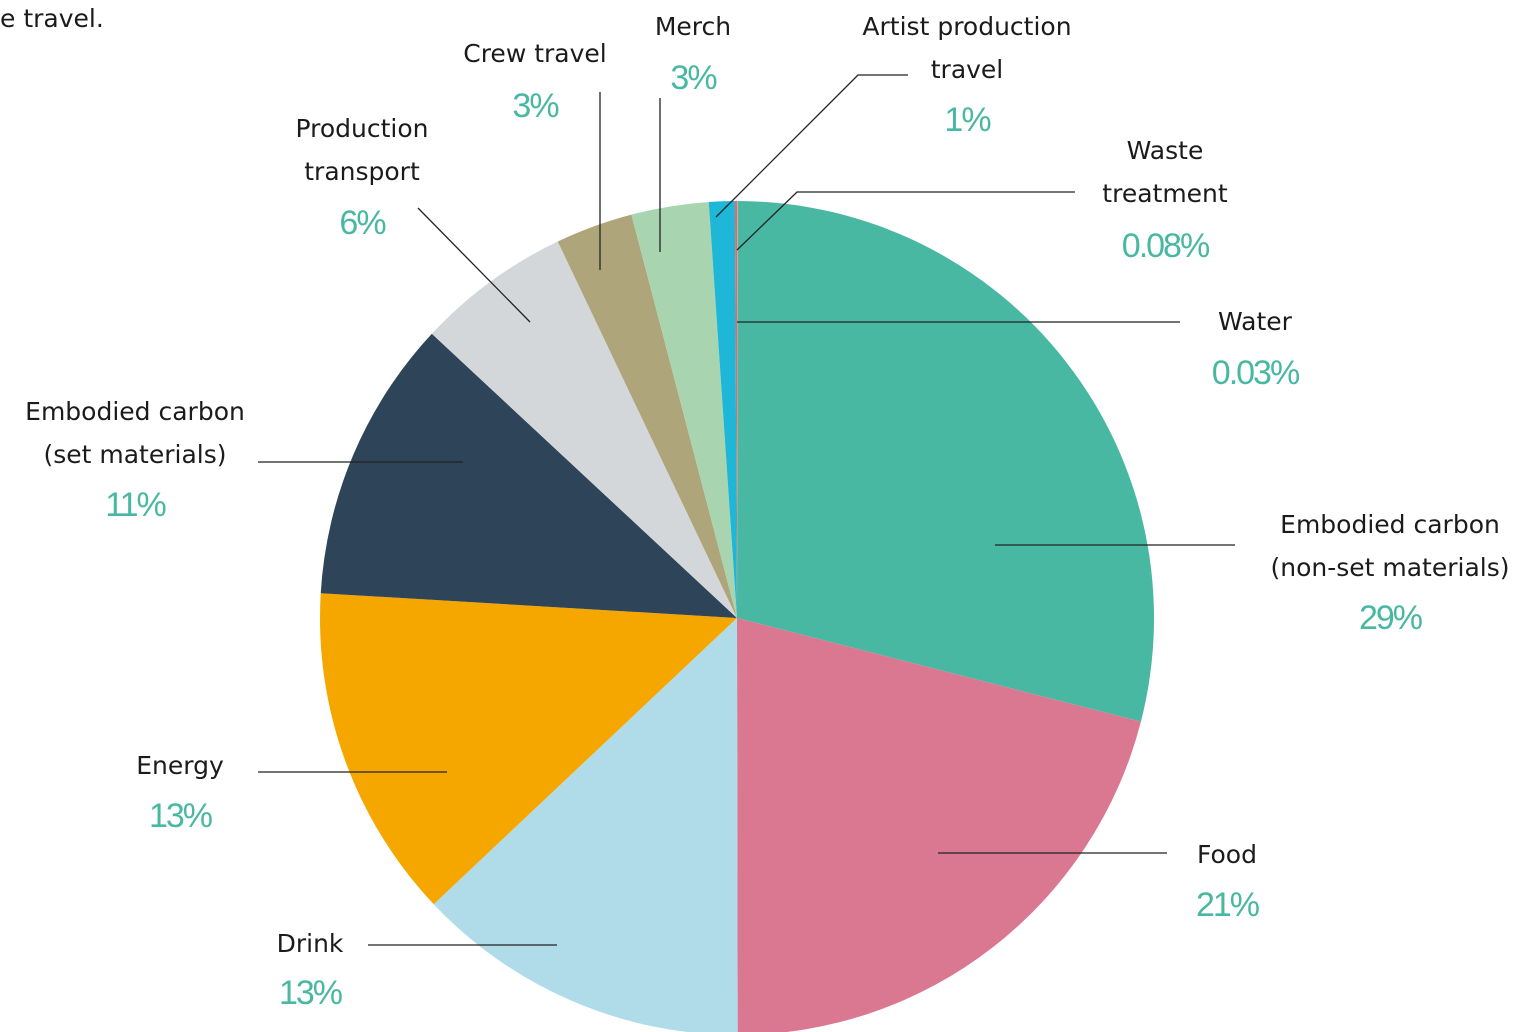 The image size is (1530, 1032). I want to click on slice-label: Energy, so click(180, 765).